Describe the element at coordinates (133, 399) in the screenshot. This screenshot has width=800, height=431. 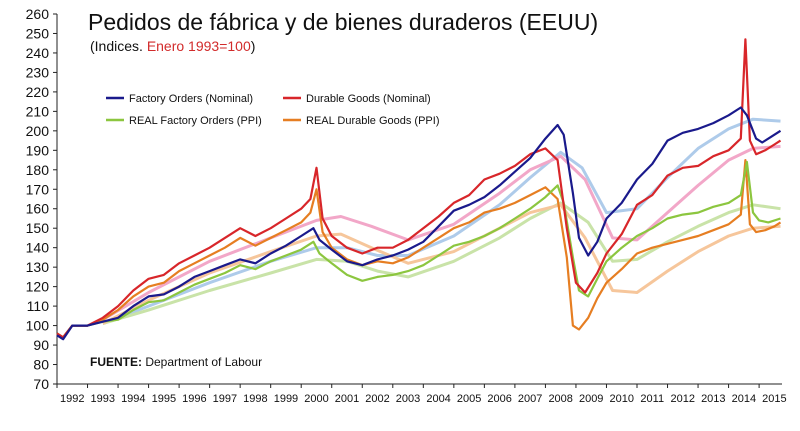
I see `x-tick-label: 1994` at that location.